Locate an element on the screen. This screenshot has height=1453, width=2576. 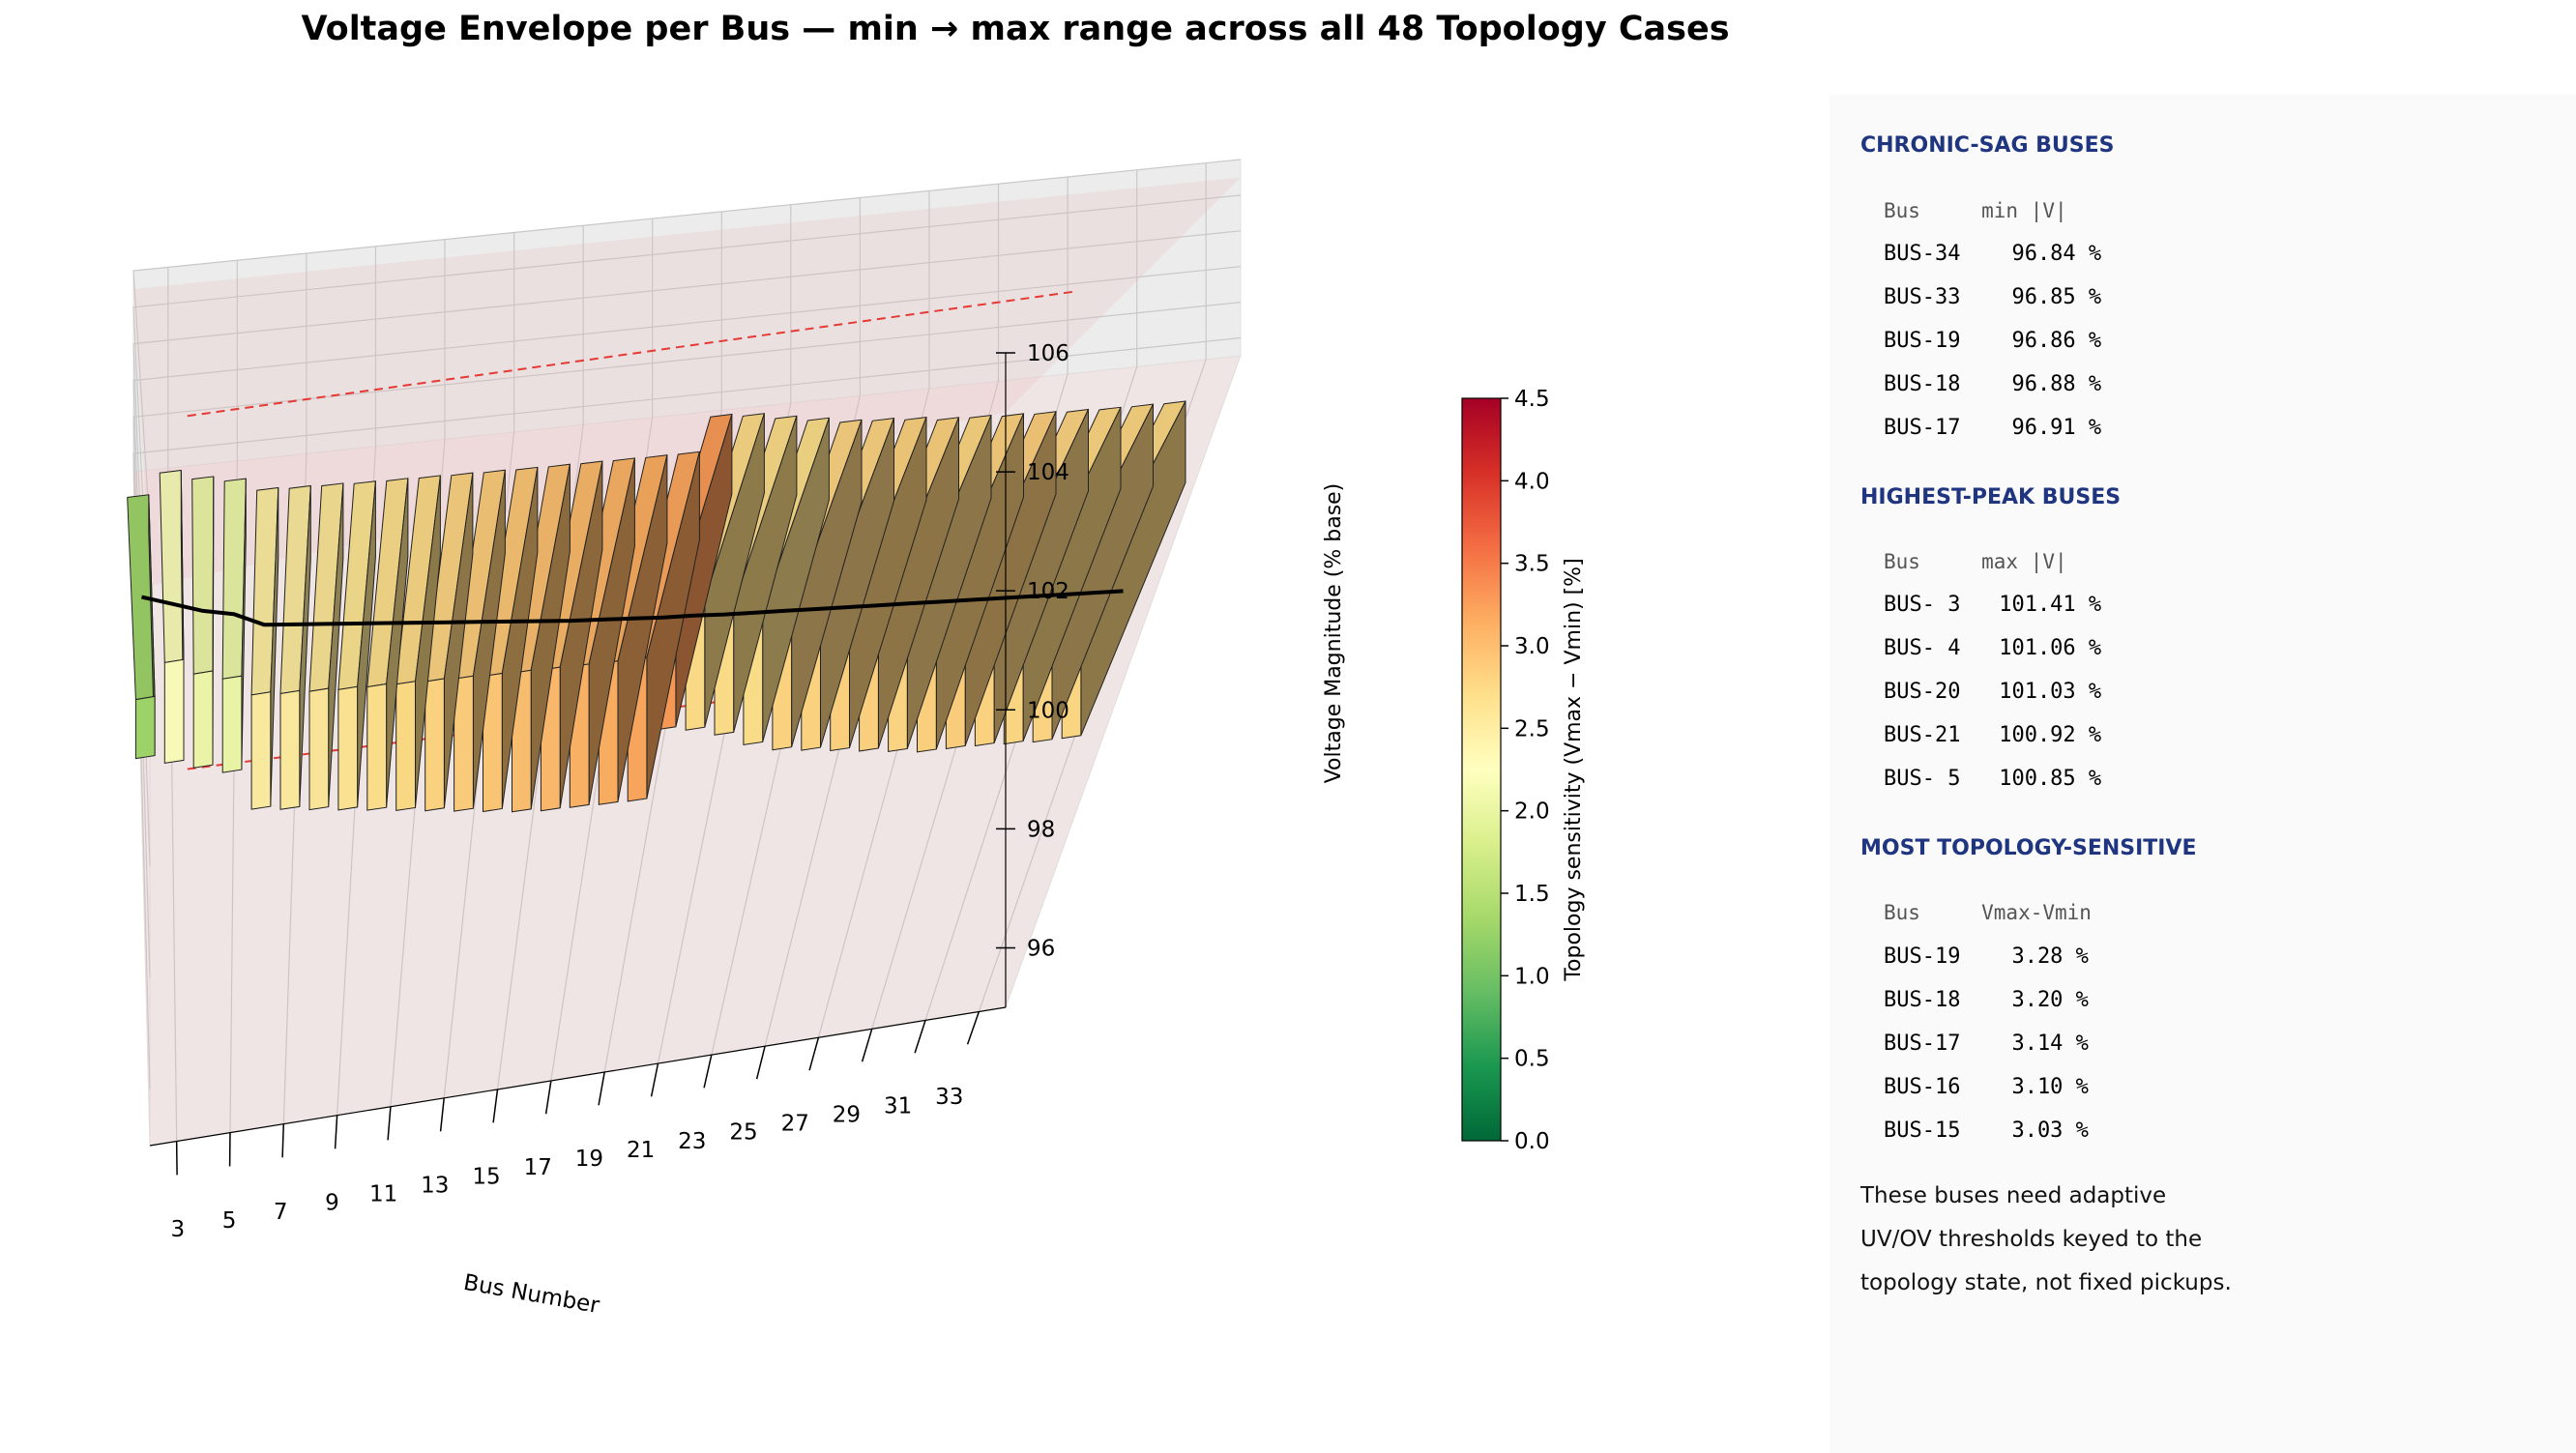
x-tick-label: 19 is located at coordinates (589, 1159).